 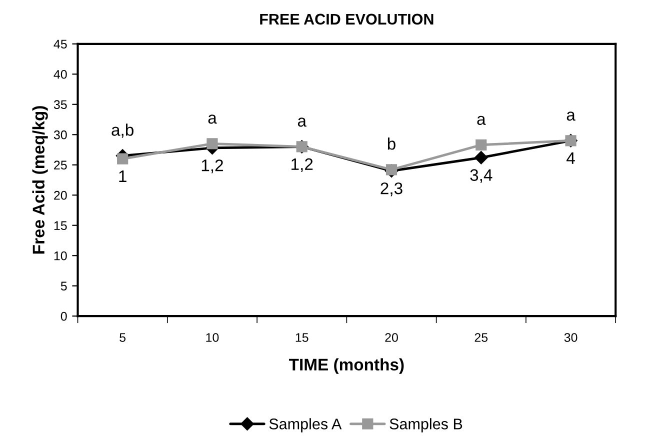 What do you see at coordinates (481, 176) in the screenshot?
I see `annotation: 3,4` at bounding box center [481, 176].